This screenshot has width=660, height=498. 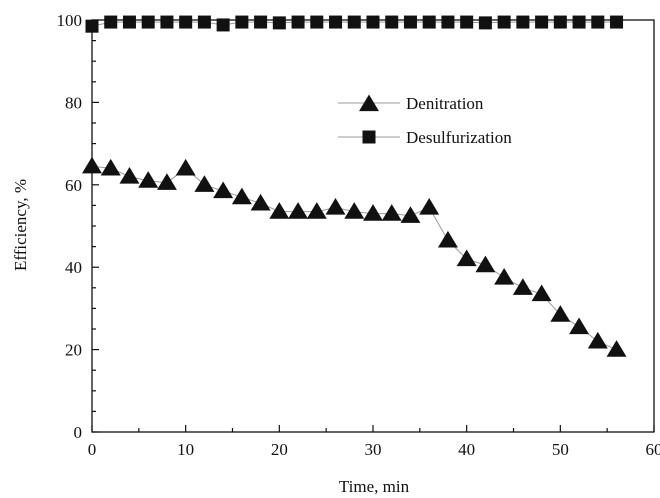 What do you see at coordinates (459, 137) in the screenshot?
I see `legend-label: Desulfurization` at bounding box center [459, 137].